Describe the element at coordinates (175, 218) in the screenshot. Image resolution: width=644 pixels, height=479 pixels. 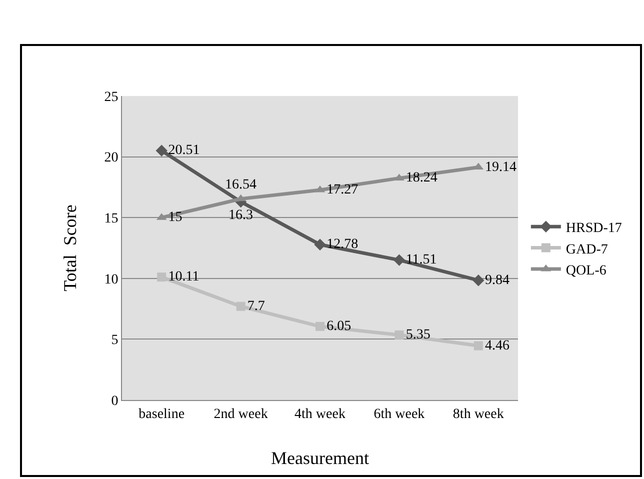
I see `data-label: 15` at that location.